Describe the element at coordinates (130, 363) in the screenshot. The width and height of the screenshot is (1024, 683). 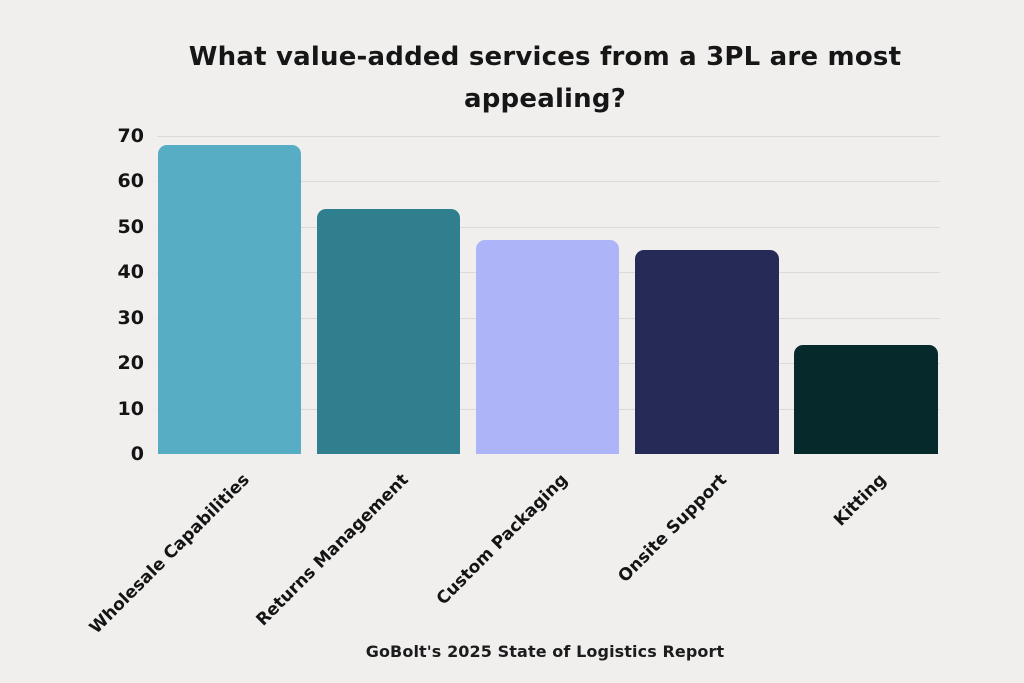
I see `y-axis-tick-20: 20` at that location.